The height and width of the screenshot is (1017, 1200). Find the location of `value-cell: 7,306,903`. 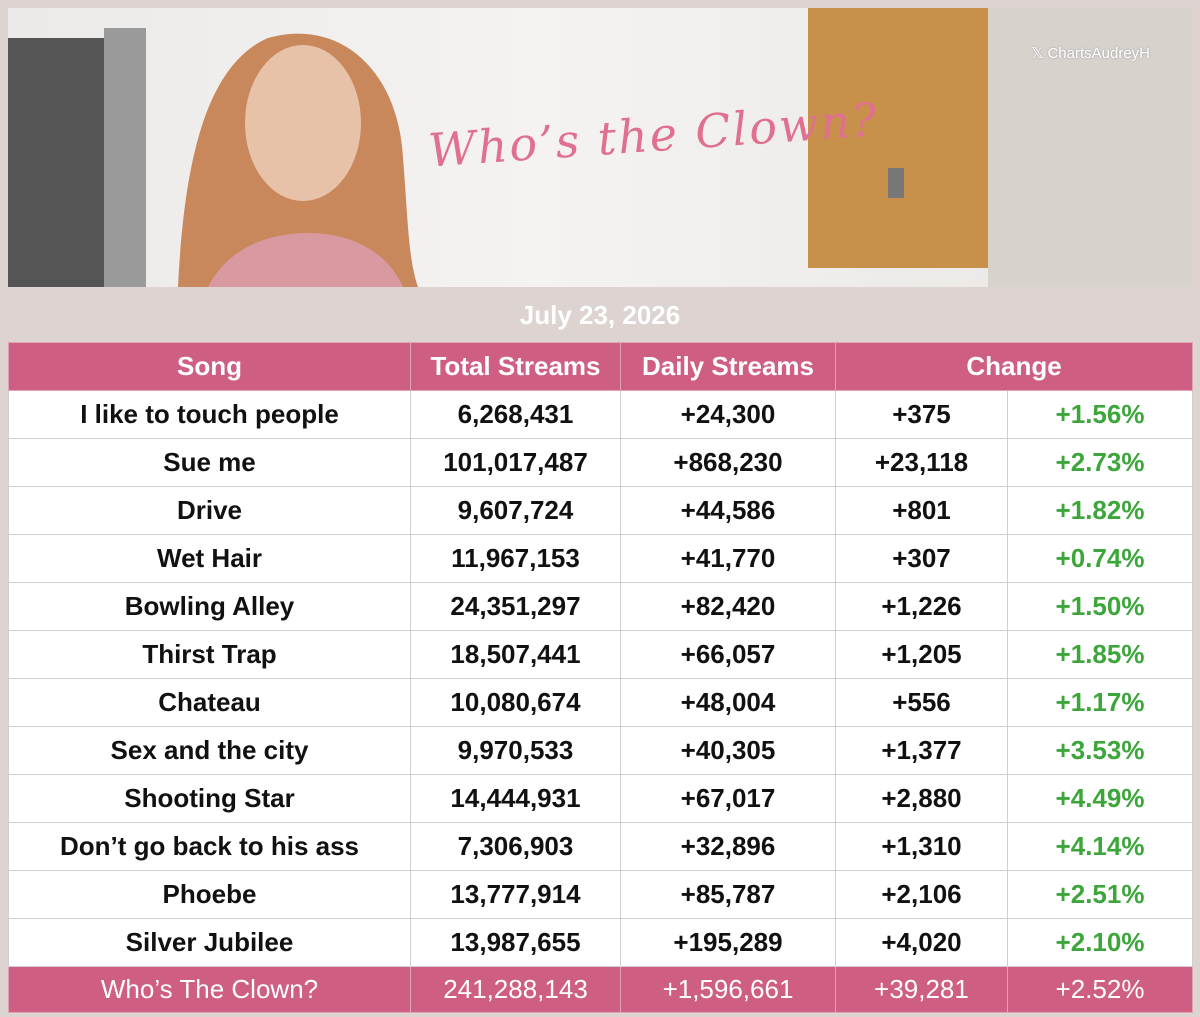

value-cell: 7,306,903 is located at coordinates (515, 846).